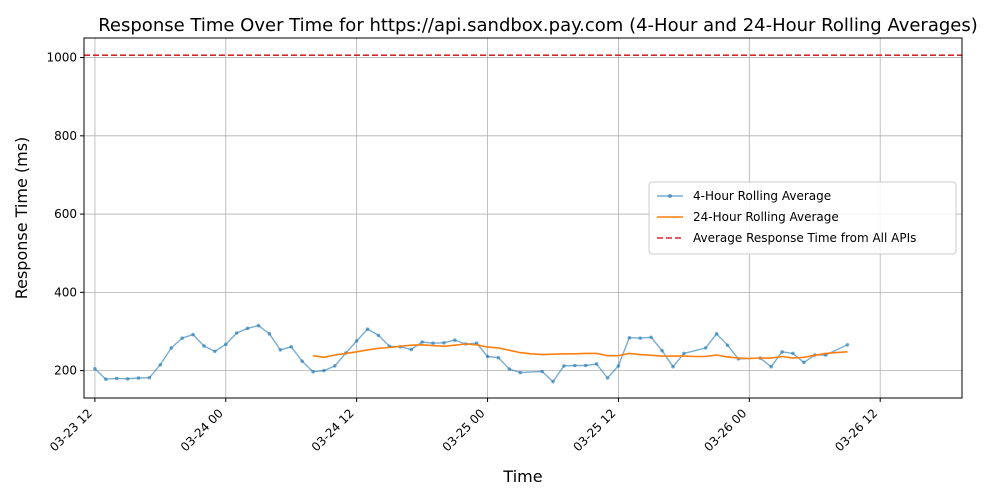  I want to click on legend-label: 4-Hour Rolling Average, so click(762, 196).